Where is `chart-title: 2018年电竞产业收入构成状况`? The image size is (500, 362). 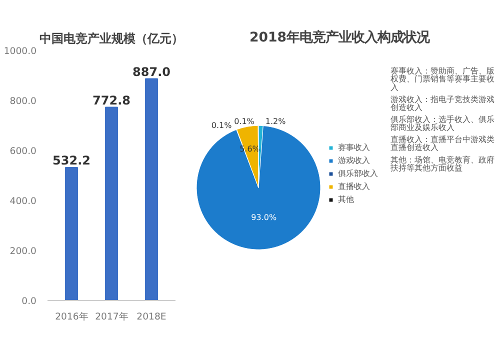 chart-title: 2018年电竞产业收入构成状况 is located at coordinates (340, 38).